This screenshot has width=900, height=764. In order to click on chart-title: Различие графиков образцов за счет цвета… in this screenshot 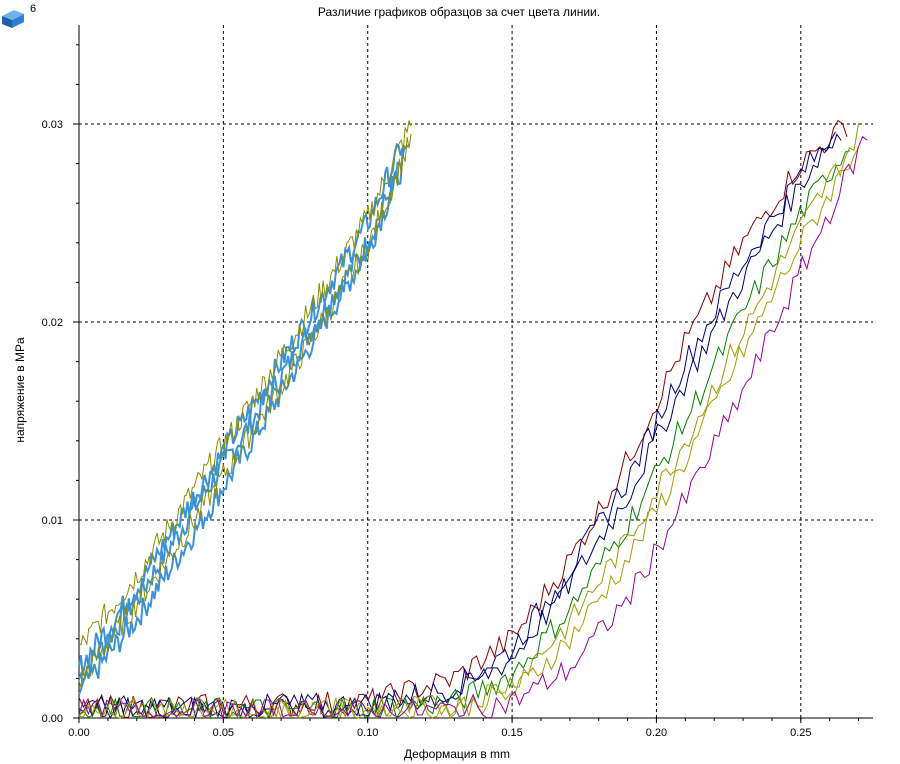, I will do `click(459, 12)`.